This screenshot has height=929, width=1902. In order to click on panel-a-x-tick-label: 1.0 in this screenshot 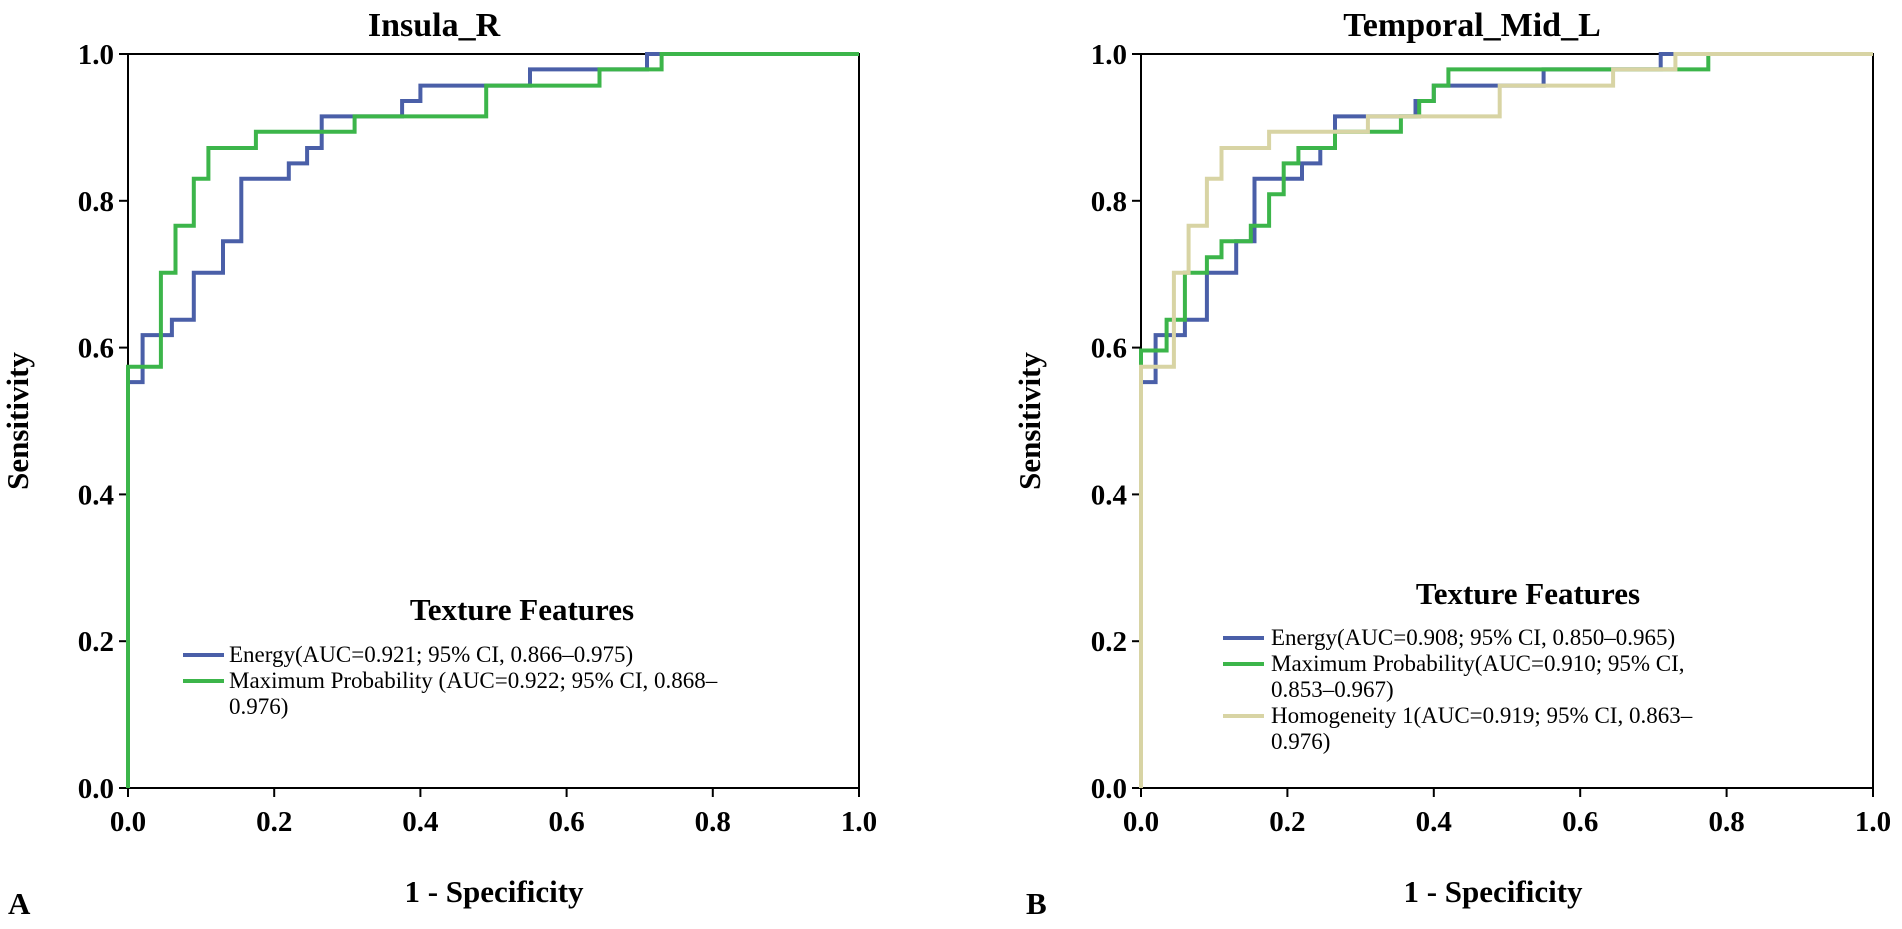, I will do `click(859, 822)`.